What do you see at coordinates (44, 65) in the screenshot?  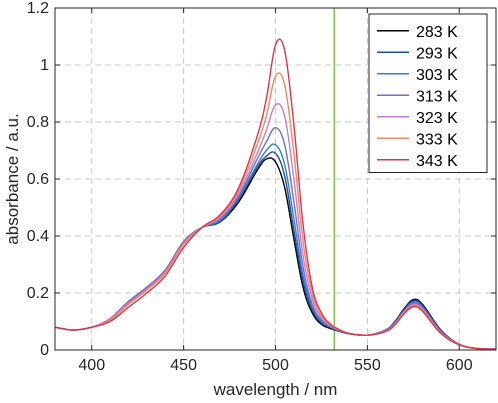 I see `y-tick-label: 1` at bounding box center [44, 65].